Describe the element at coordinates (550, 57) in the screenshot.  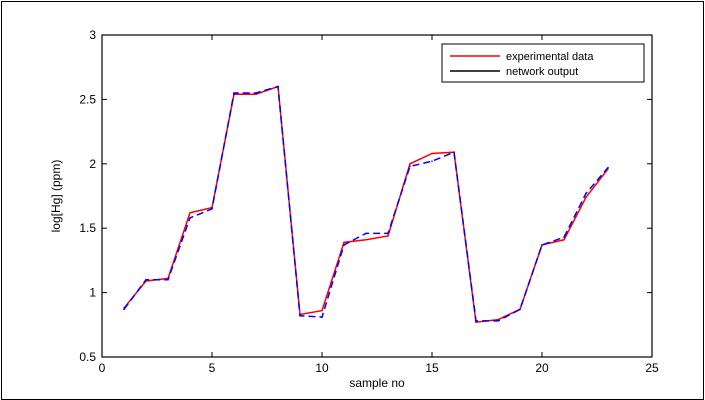
I see `legend-label-experimental: experimental data` at that location.